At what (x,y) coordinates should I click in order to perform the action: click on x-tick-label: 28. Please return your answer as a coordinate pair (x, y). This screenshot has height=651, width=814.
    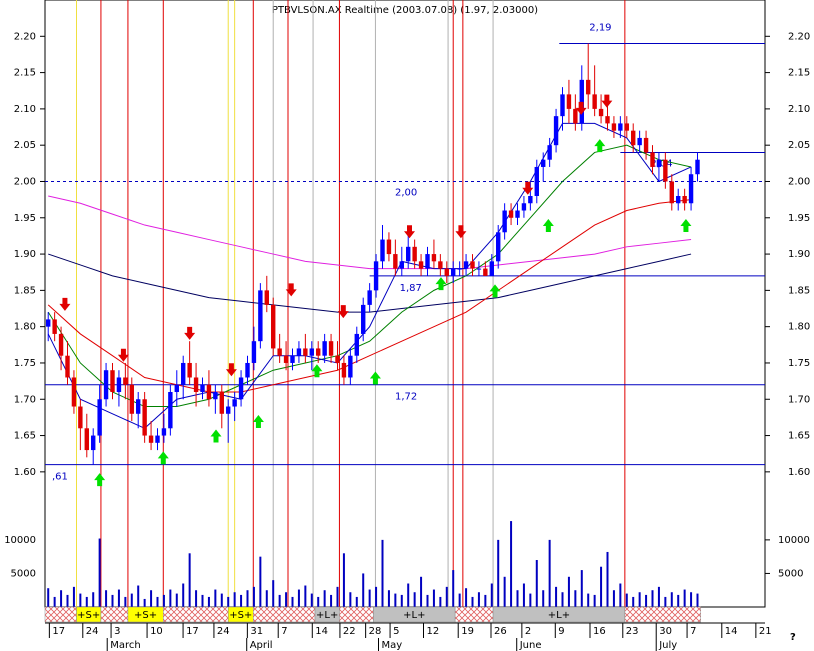
    Looking at the image, I should click on (375, 631).